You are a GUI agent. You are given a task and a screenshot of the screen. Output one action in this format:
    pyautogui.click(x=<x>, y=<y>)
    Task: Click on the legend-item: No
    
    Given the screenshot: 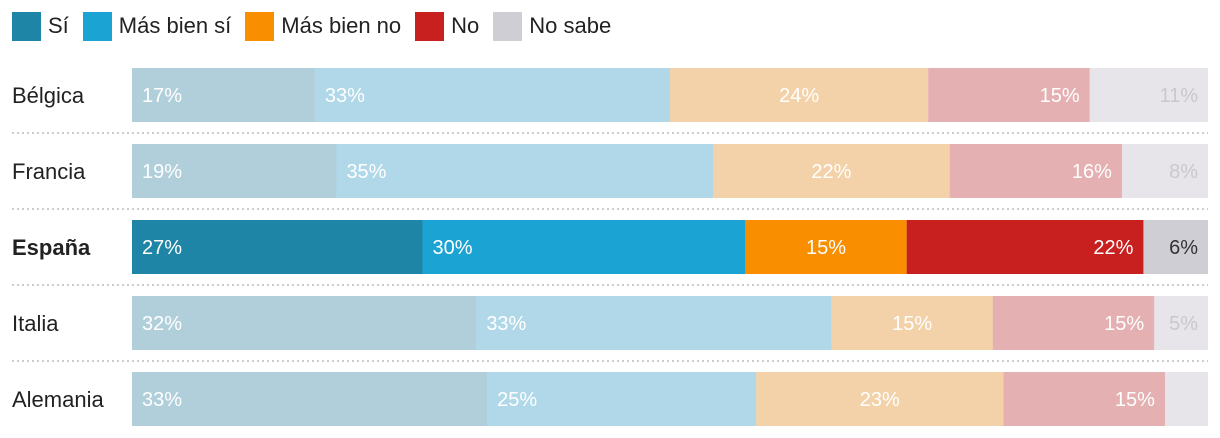 What is the action you would take?
    pyautogui.click(x=447, y=26)
    